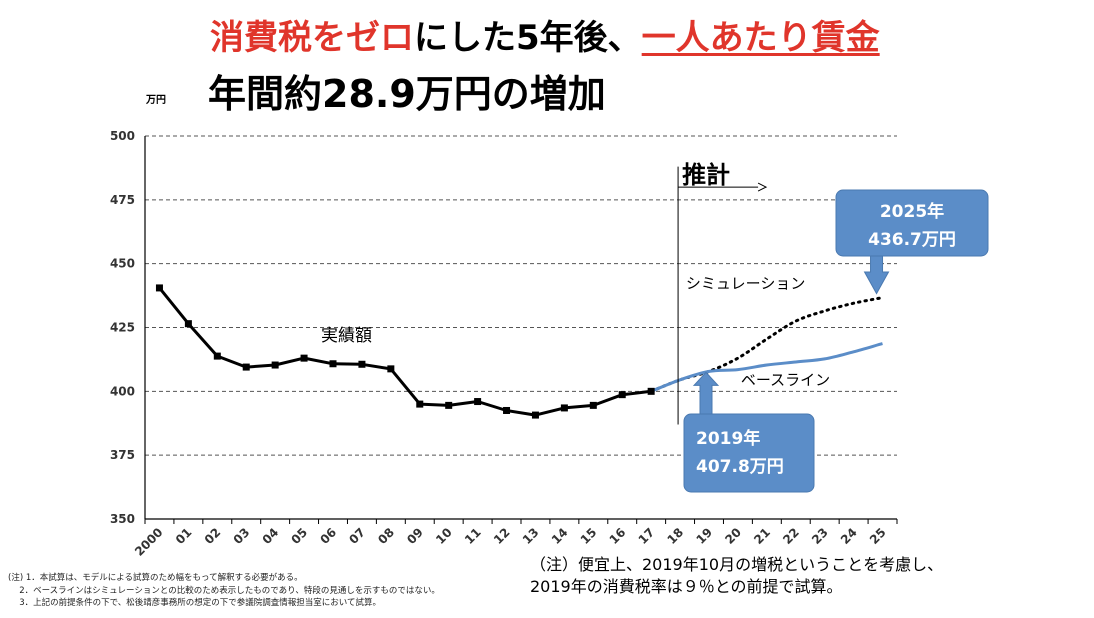  I want to click on headline-mid-part: にした5年後、, so click(528, 38).